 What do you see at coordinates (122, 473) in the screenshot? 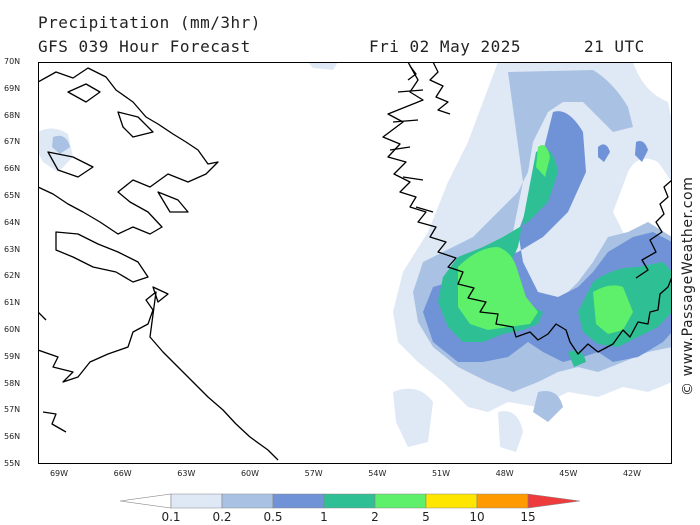
I see `lon-label: 66W` at bounding box center [122, 473].